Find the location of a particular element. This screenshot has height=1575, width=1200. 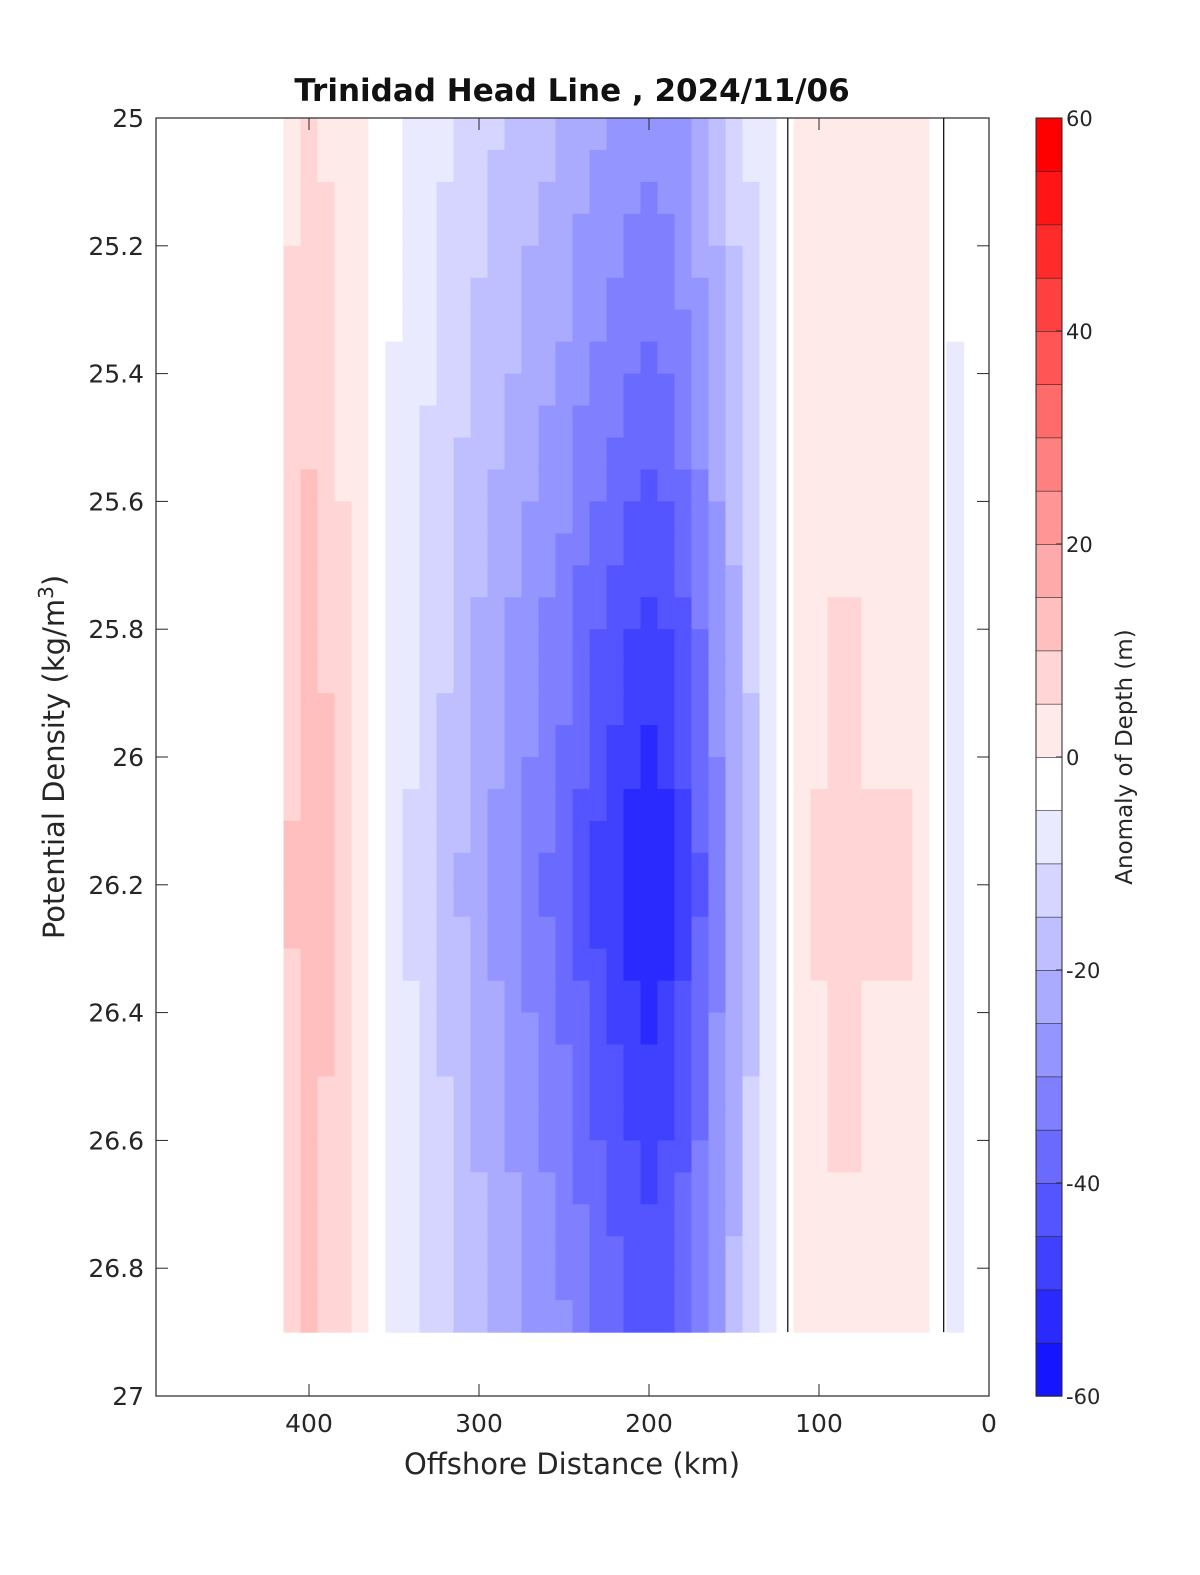

y-tick-label: 25.8 is located at coordinates (116, 629).